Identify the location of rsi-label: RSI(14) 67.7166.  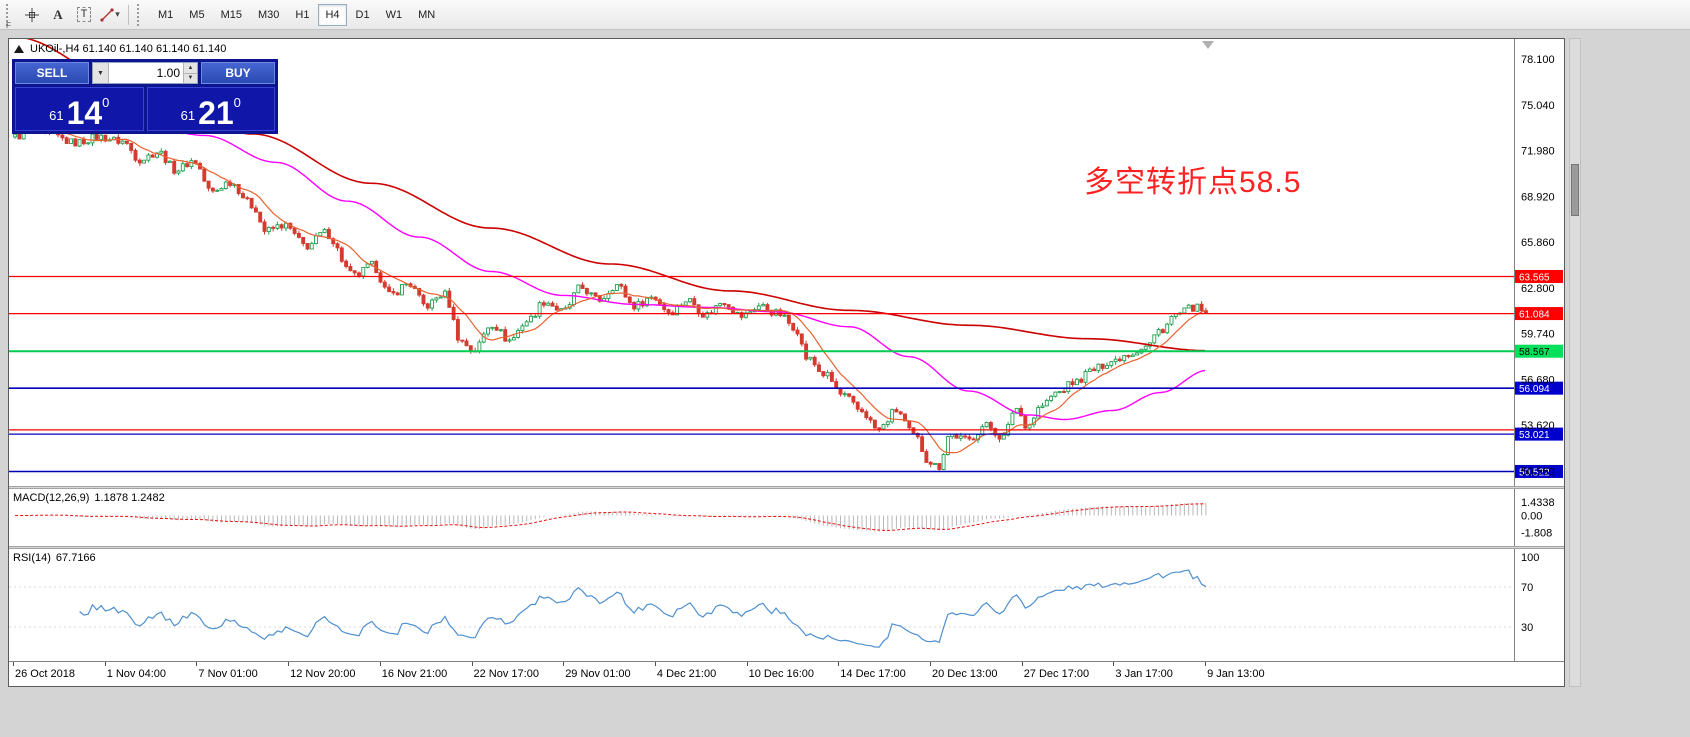
(57, 558).